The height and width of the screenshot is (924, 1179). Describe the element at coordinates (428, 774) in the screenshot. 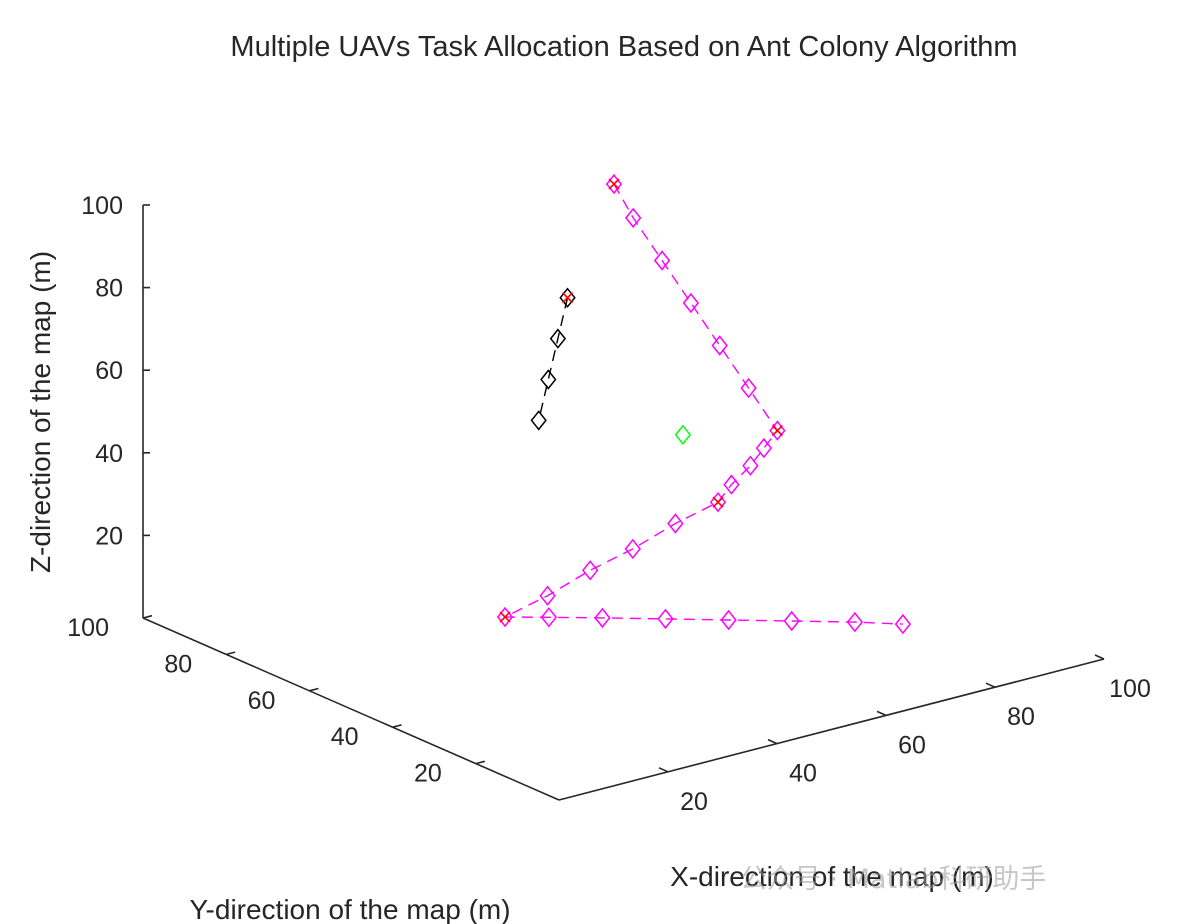

I see `y-tick-label: 20` at that location.